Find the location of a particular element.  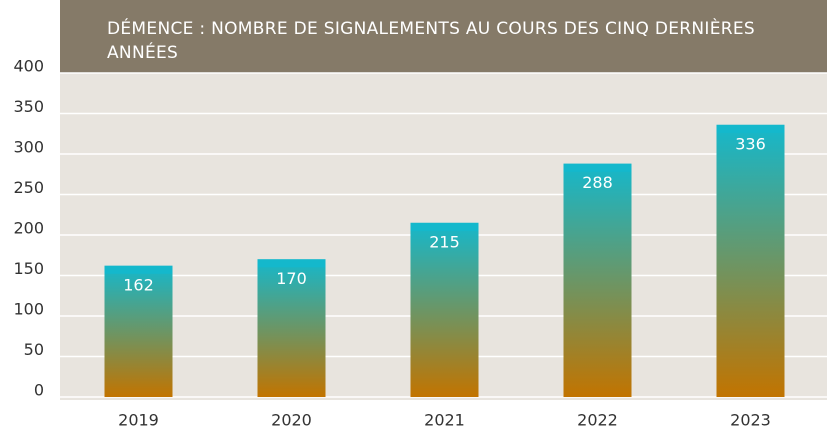

y-tick-label: 300 is located at coordinates (28, 147).